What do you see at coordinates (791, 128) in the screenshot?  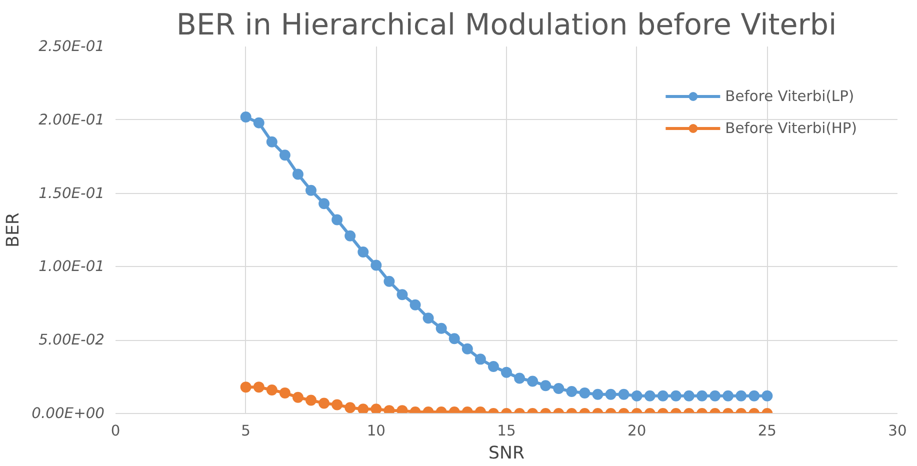 I see `legend-label: Before Viterbi(HP)` at bounding box center [791, 128].